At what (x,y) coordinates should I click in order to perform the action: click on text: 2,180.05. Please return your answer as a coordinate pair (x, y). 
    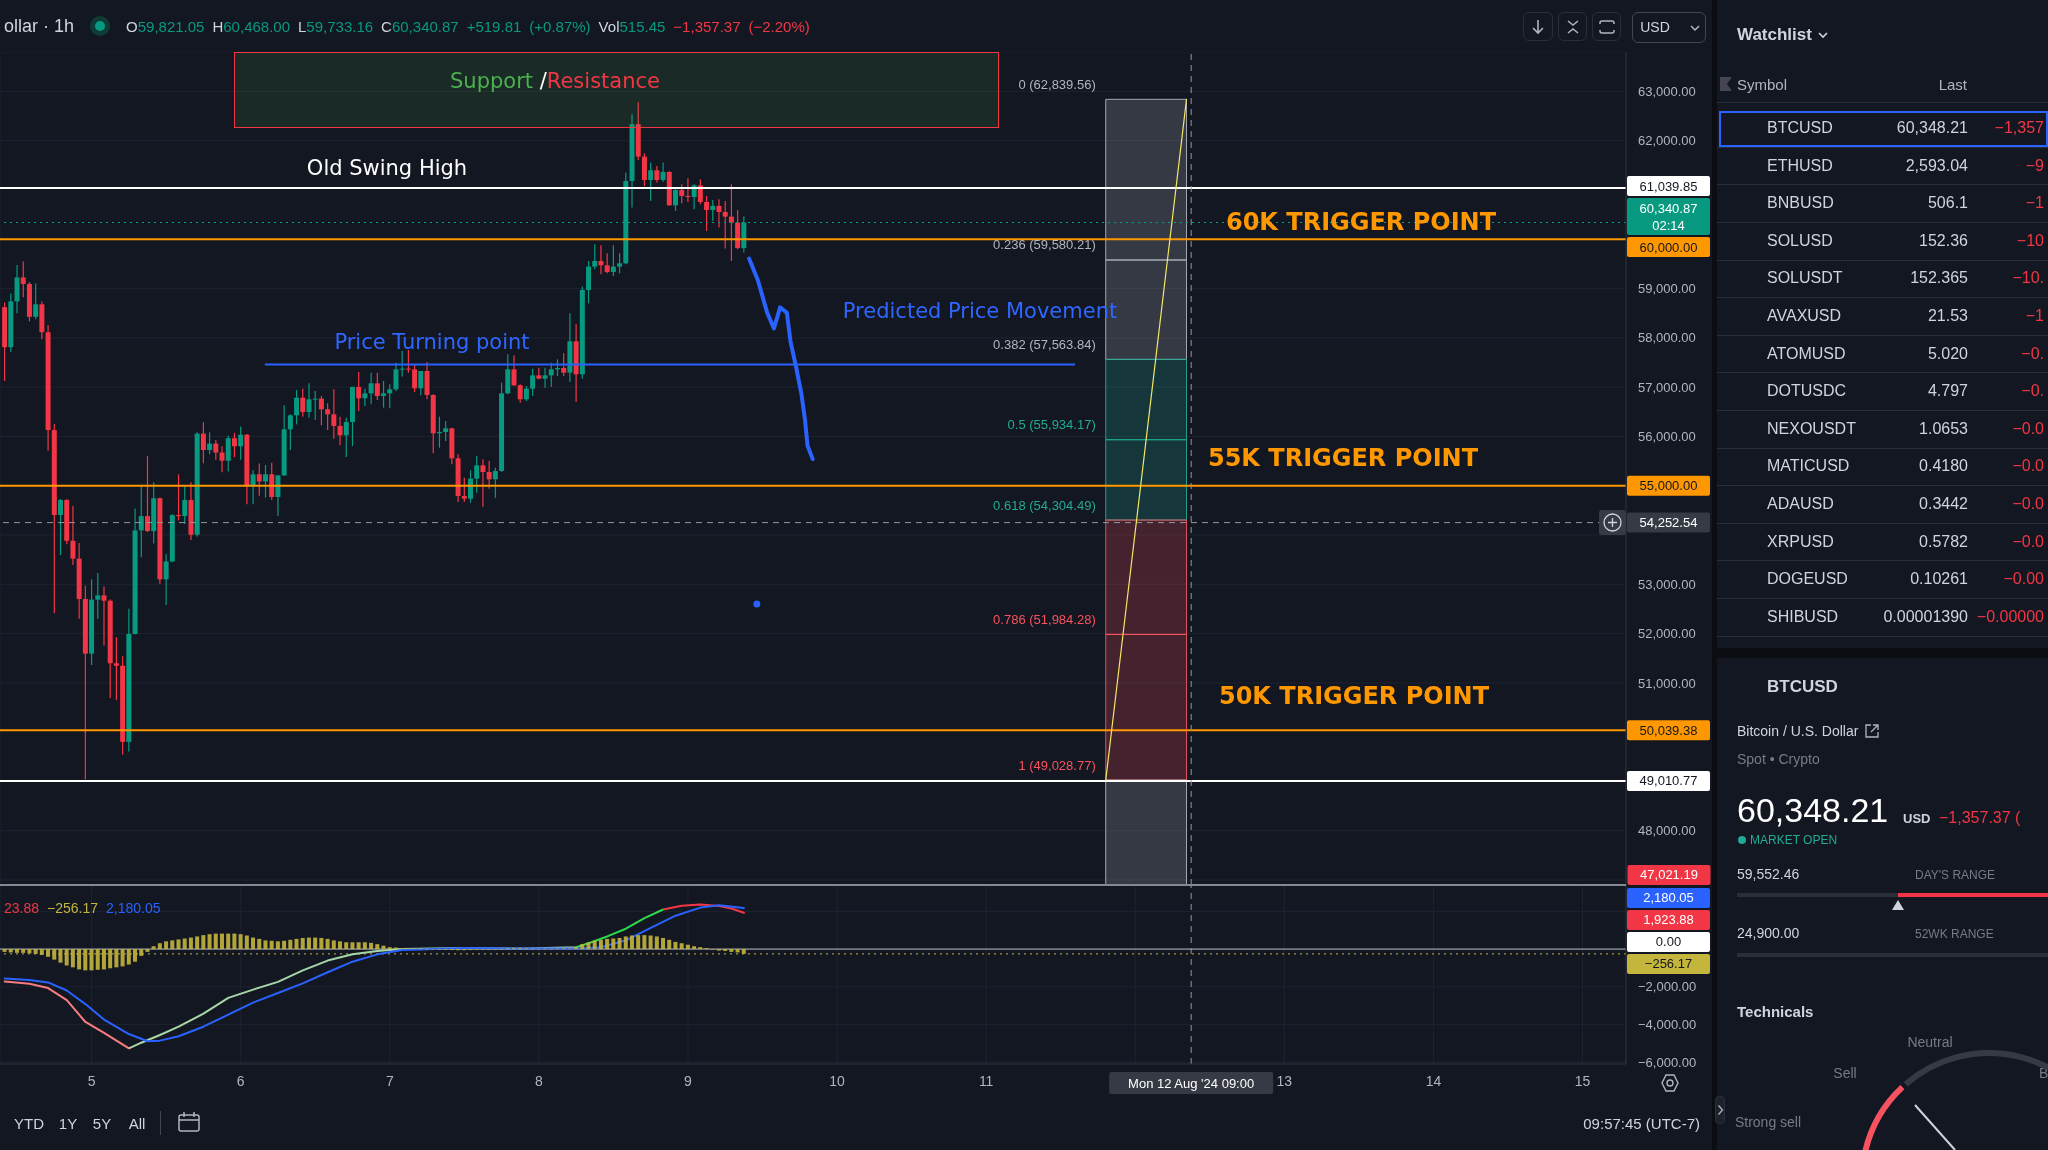
    Looking at the image, I should click on (1668, 898).